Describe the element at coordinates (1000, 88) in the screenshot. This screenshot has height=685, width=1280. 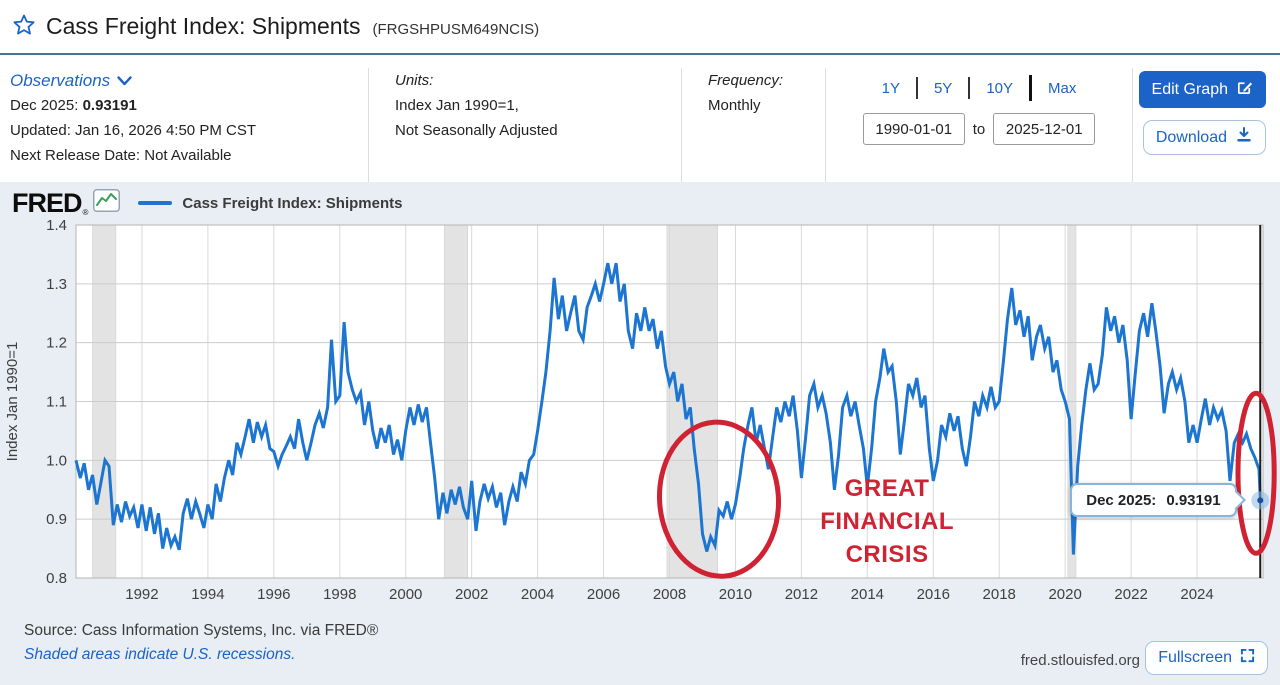
I see `range-10y: 10Y` at that location.